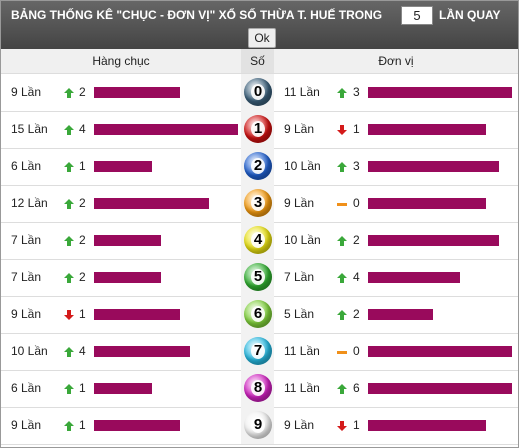 The height and width of the screenshot is (448, 519). I want to click on digit: 9, so click(258, 424).